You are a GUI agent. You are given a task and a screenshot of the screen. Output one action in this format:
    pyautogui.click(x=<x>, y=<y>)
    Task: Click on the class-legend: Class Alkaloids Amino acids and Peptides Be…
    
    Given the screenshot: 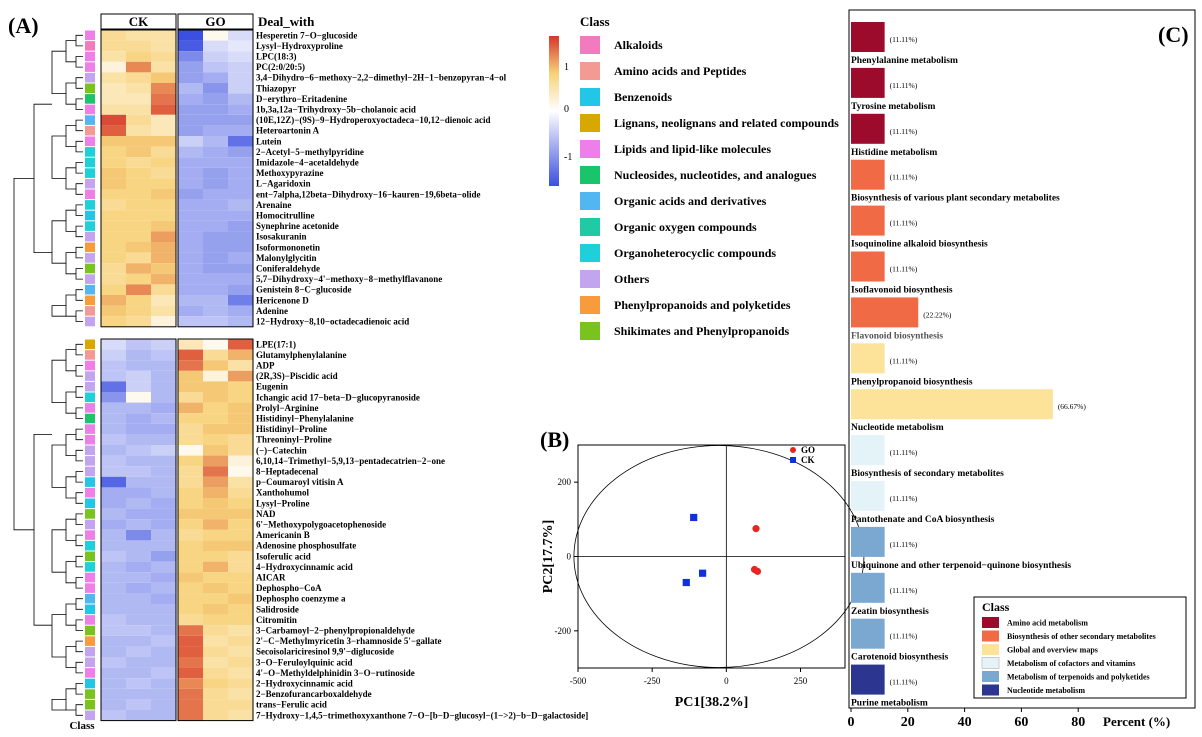 What is the action you would take?
    pyautogui.click(x=709, y=177)
    